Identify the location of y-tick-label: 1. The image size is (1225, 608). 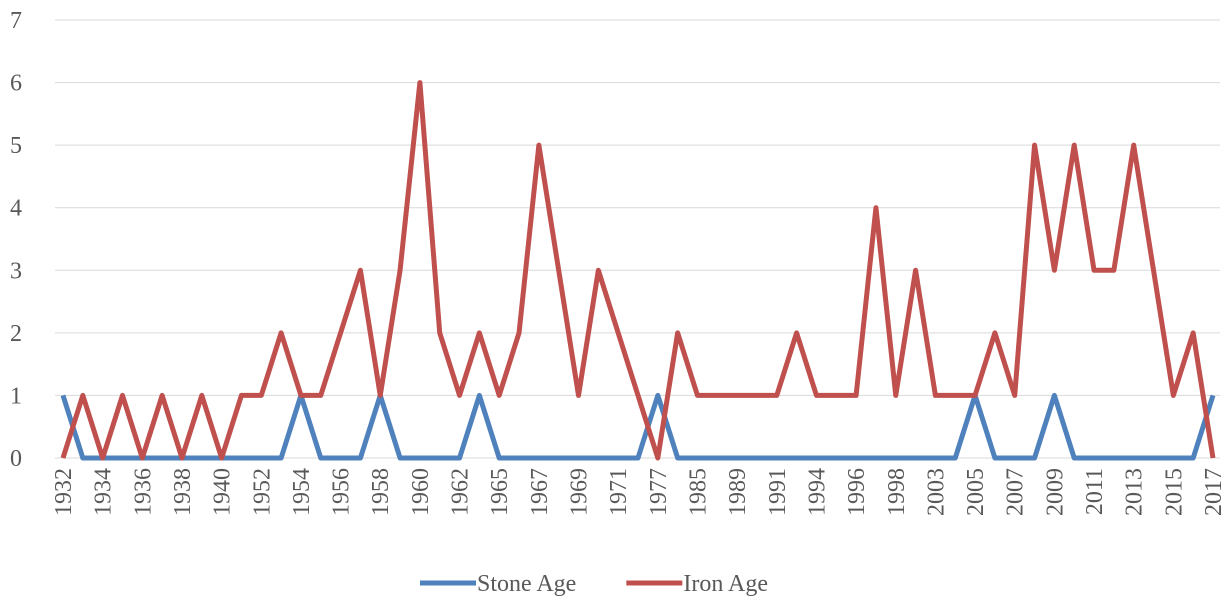
(16, 396).